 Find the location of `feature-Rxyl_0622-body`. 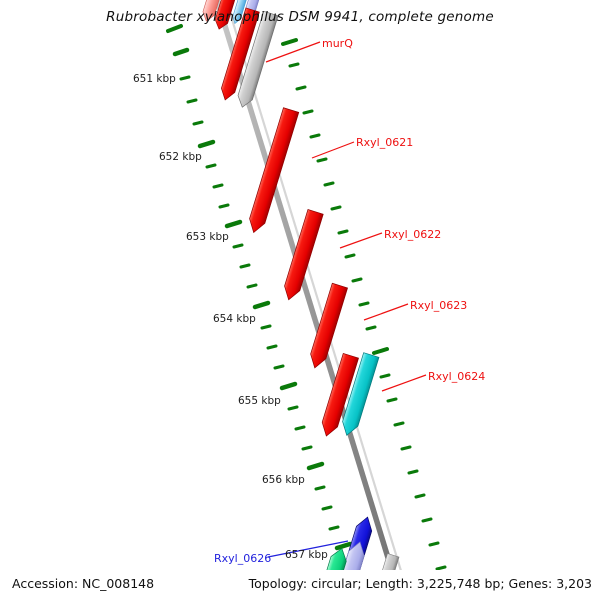

feature-Rxyl_0622-body is located at coordinates (302, 256).